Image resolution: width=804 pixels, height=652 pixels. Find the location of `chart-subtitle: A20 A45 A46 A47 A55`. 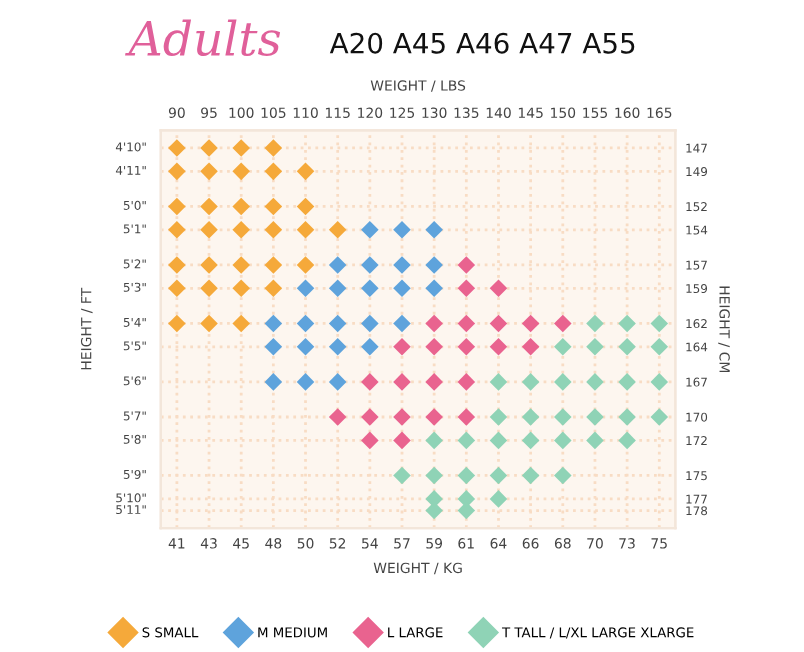

chart-subtitle: A20 A45 A46 A47 A55 is located at coordinates (482, 43).